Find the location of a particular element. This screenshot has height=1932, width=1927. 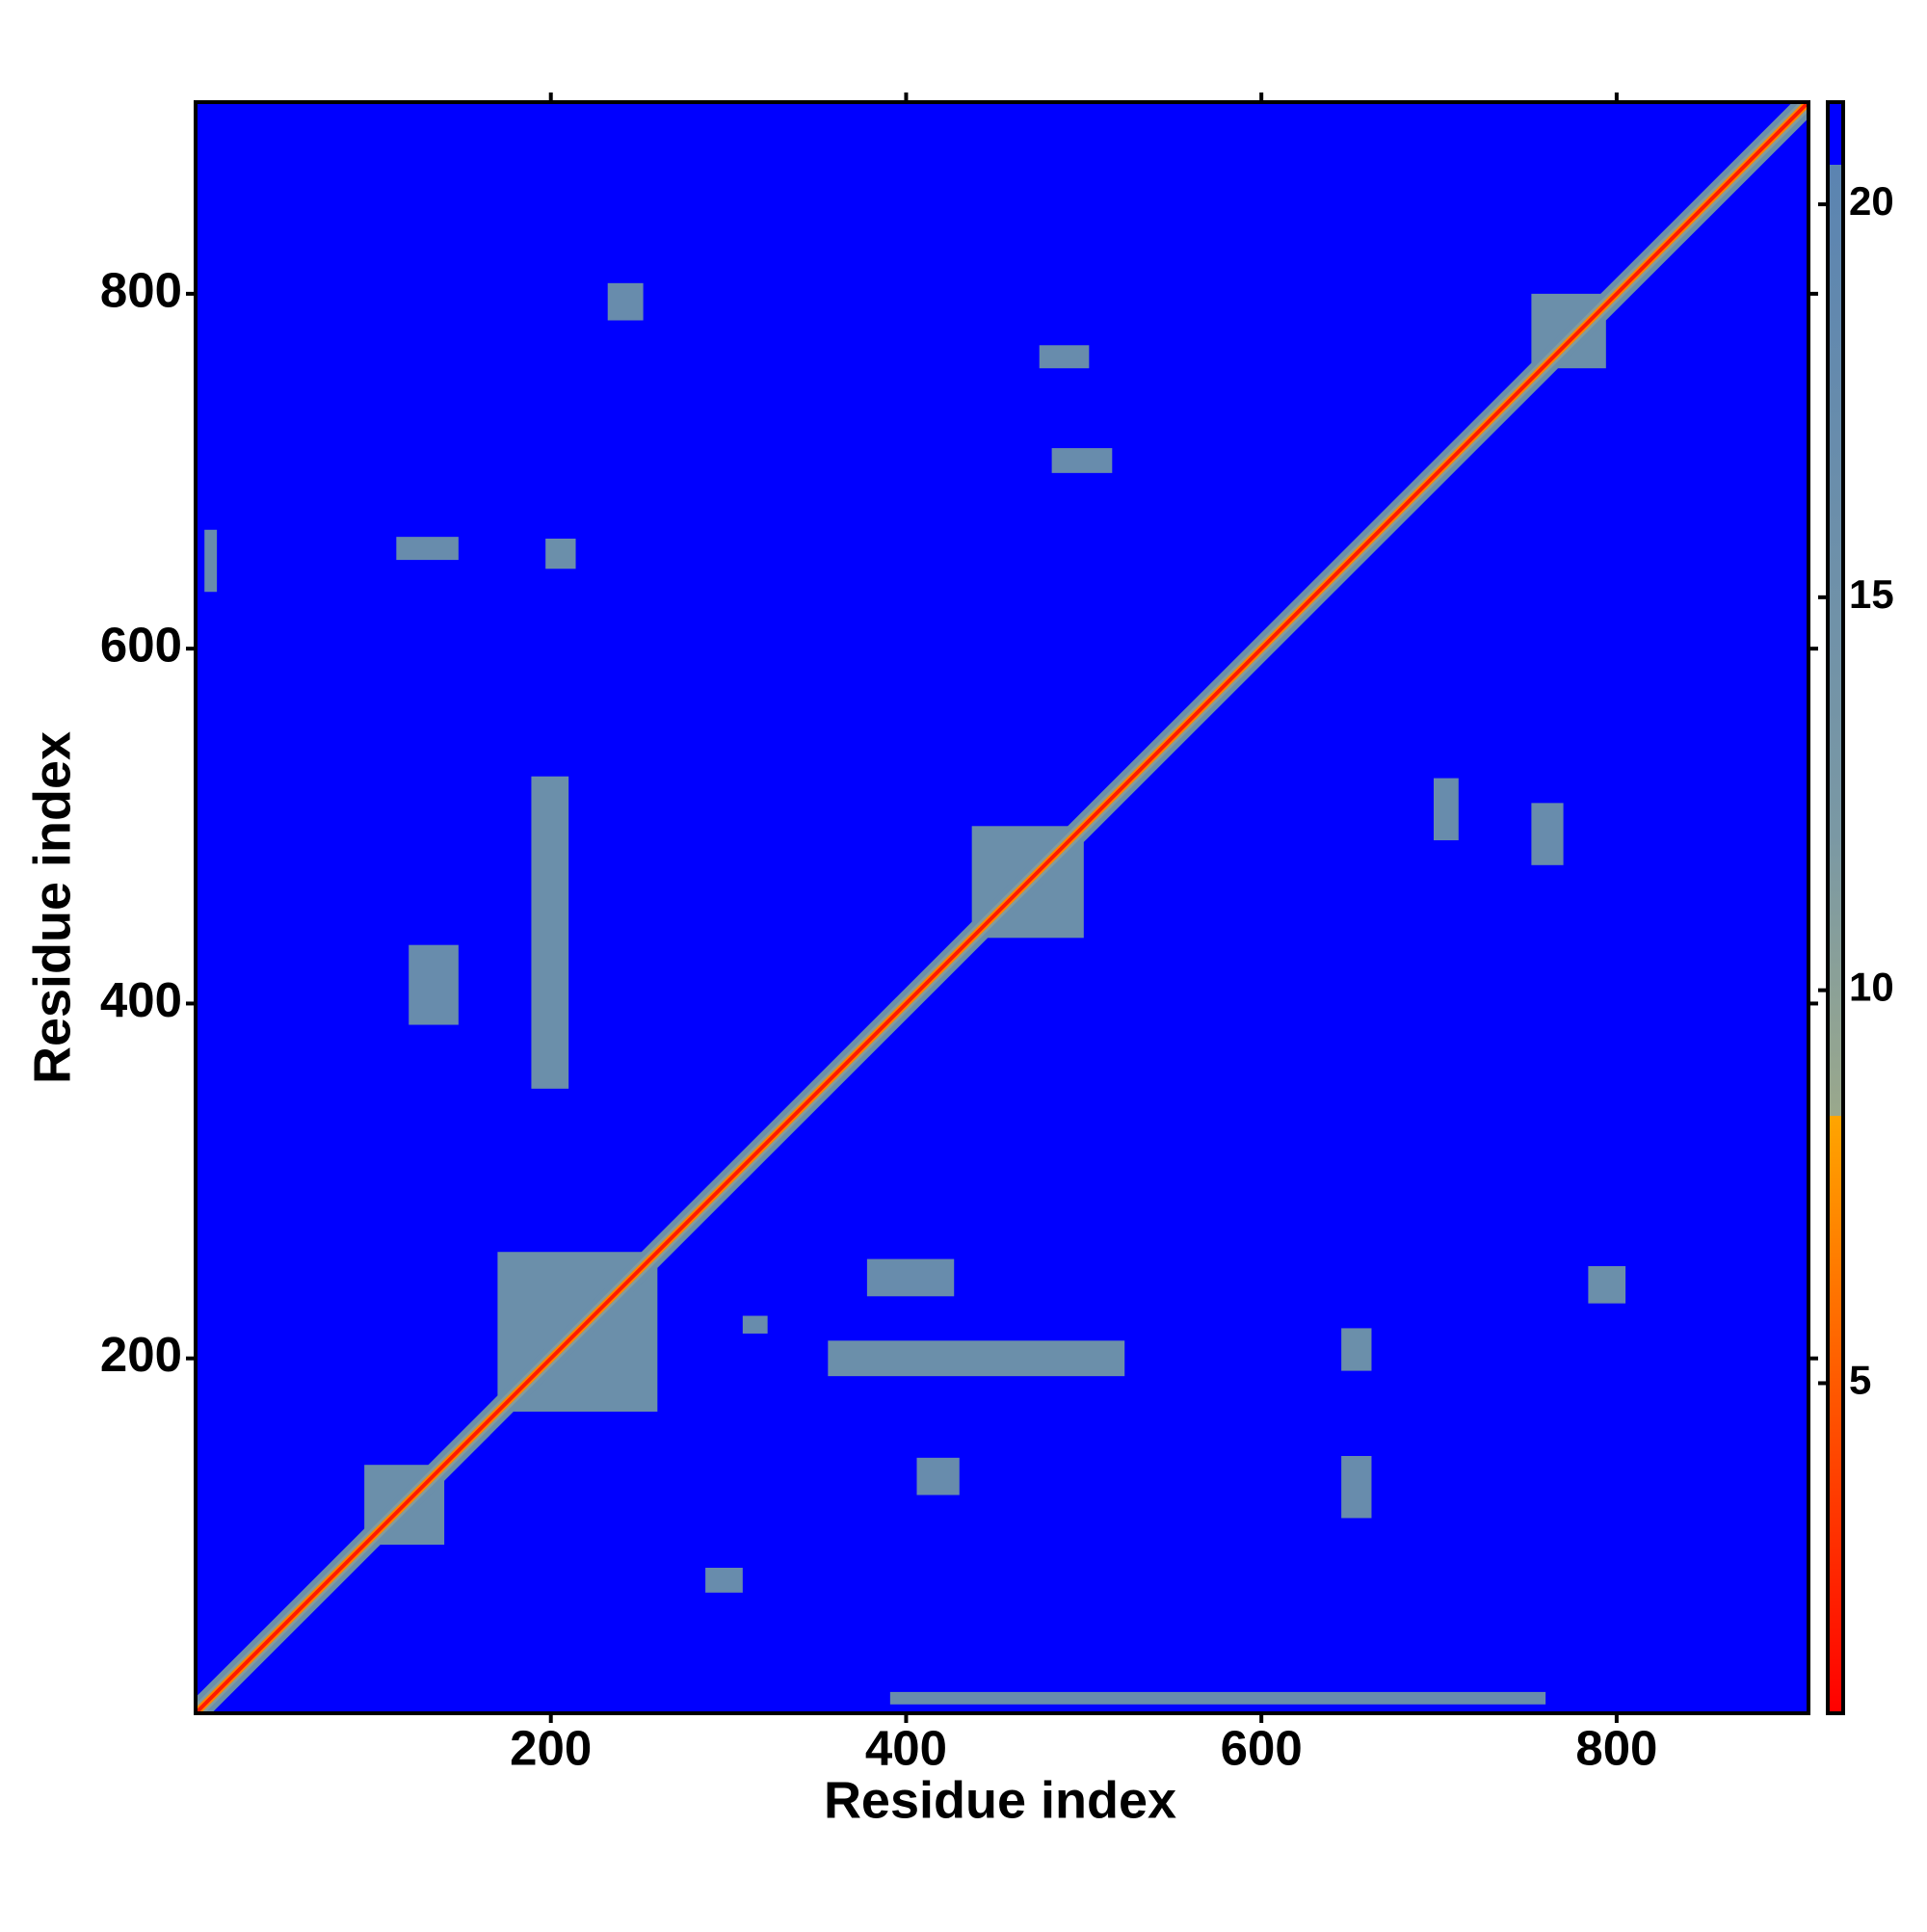

y-tick-label: 600 is located at coordinates (141, 645).